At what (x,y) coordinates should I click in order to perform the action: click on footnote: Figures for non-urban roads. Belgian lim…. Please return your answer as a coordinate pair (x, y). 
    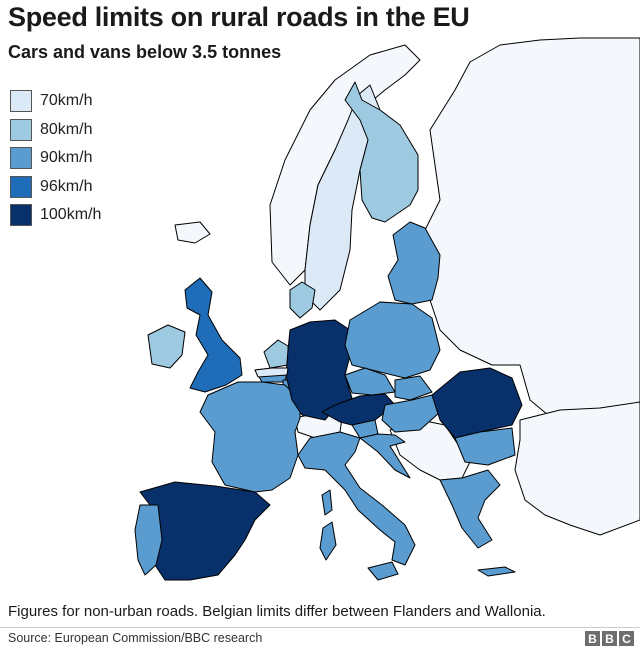
    Looking at the image, I should click on (277, 611).